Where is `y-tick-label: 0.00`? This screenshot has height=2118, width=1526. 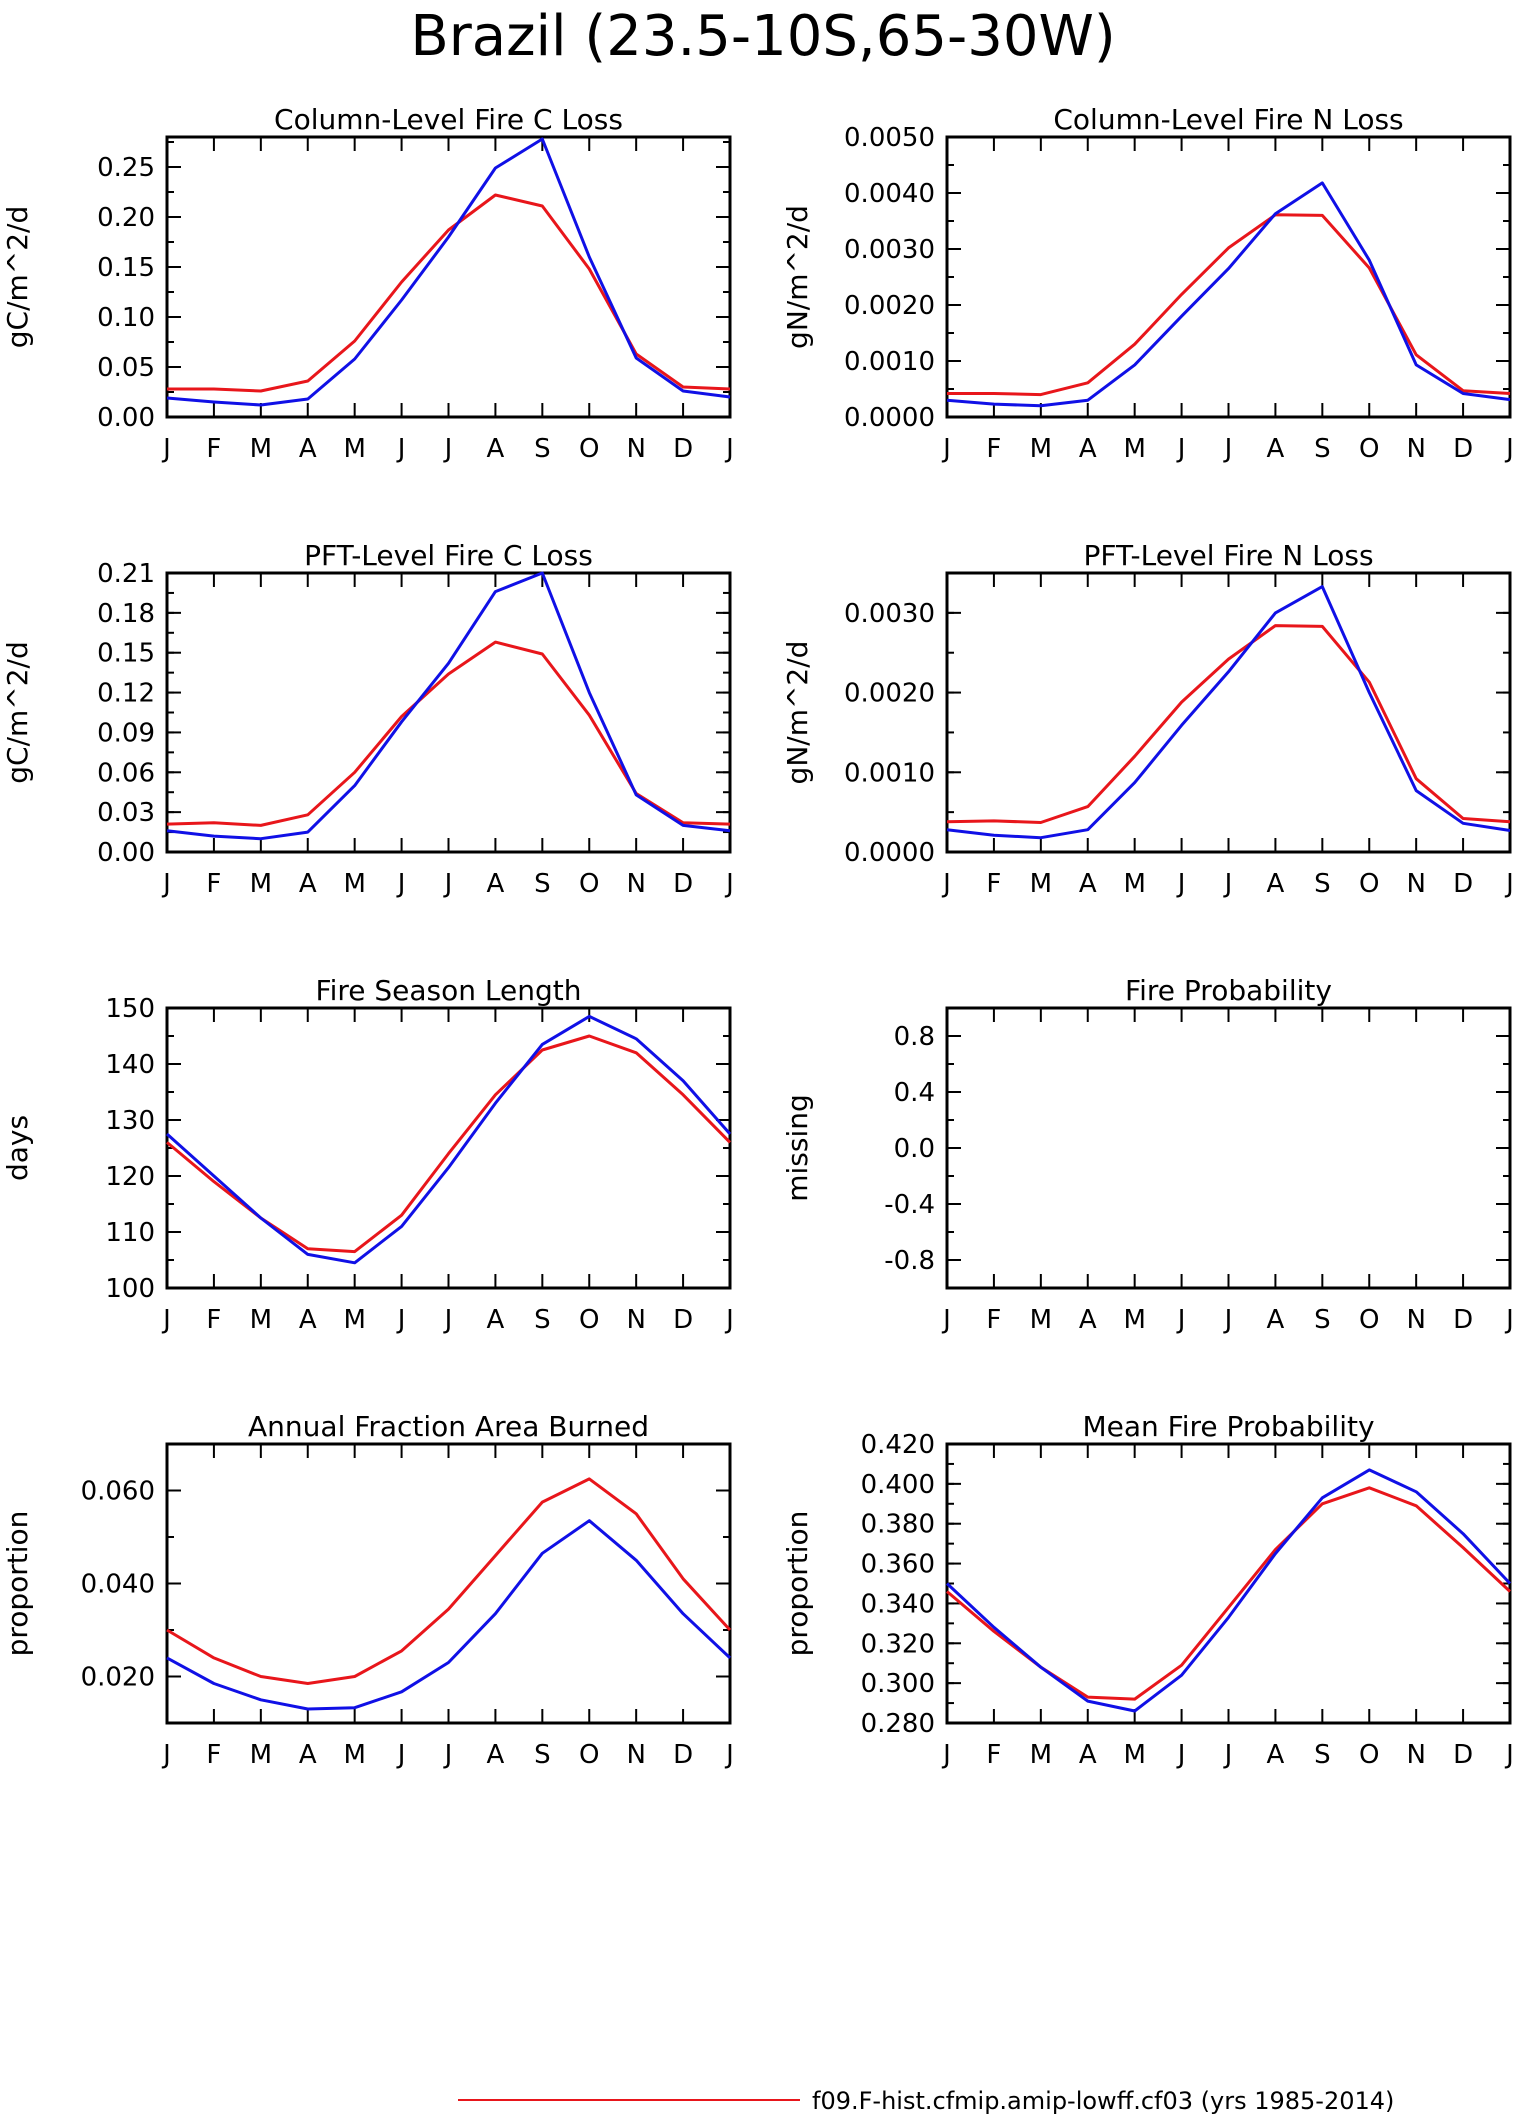
y-tick-label: 0.00 is located at coordinates (126, 853).